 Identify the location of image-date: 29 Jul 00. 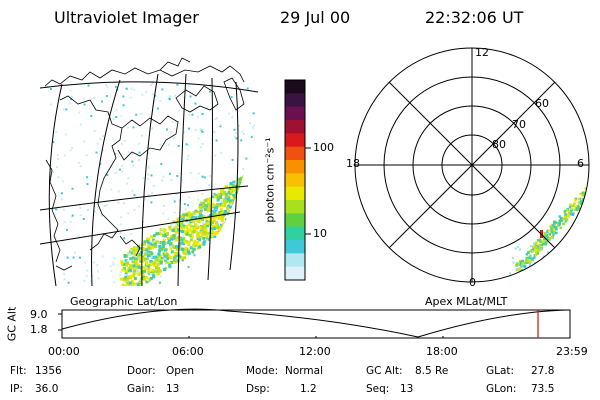
(315, 17).